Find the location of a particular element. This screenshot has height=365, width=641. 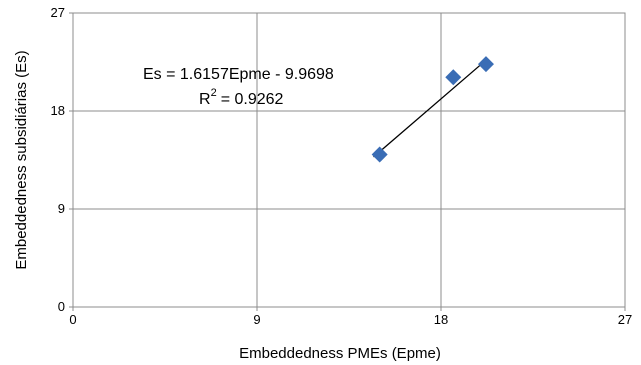

r-squared-label: R2 = 0.9262 is located at coordinates (241, 97).